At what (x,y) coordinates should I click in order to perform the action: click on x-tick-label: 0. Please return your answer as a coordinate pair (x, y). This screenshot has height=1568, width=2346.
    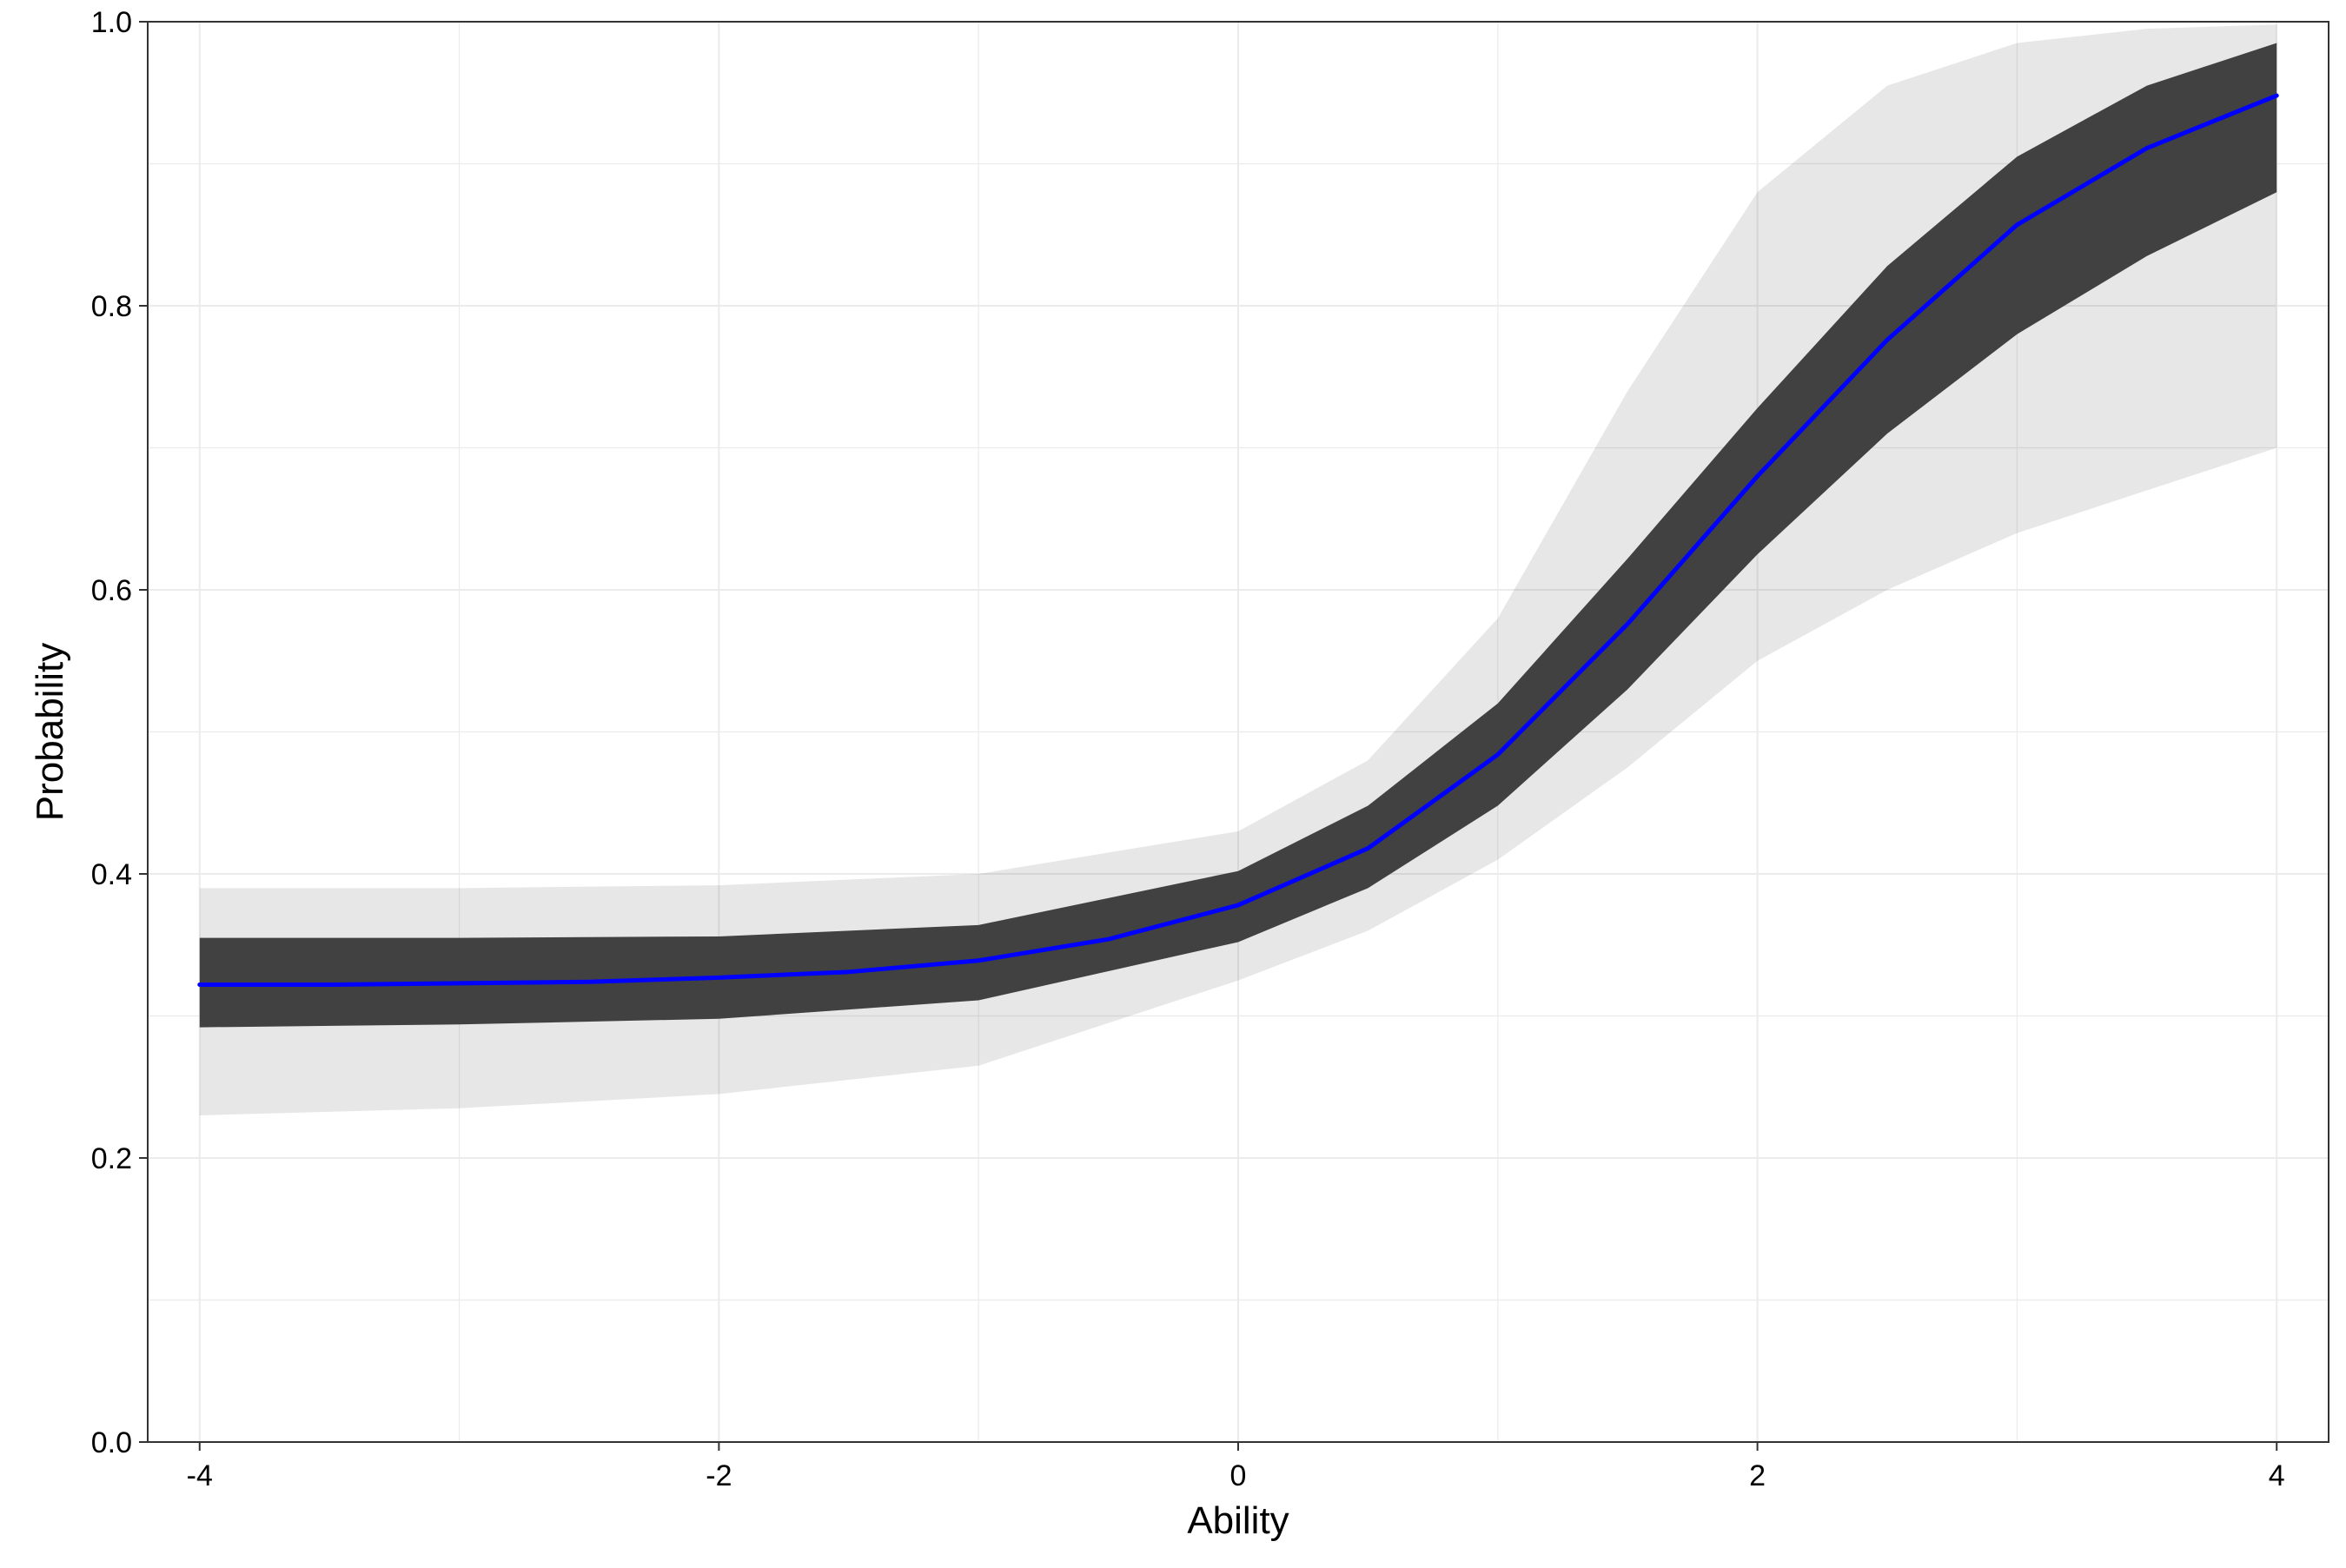
    Looking at the image, I should click on (1239, 1475).